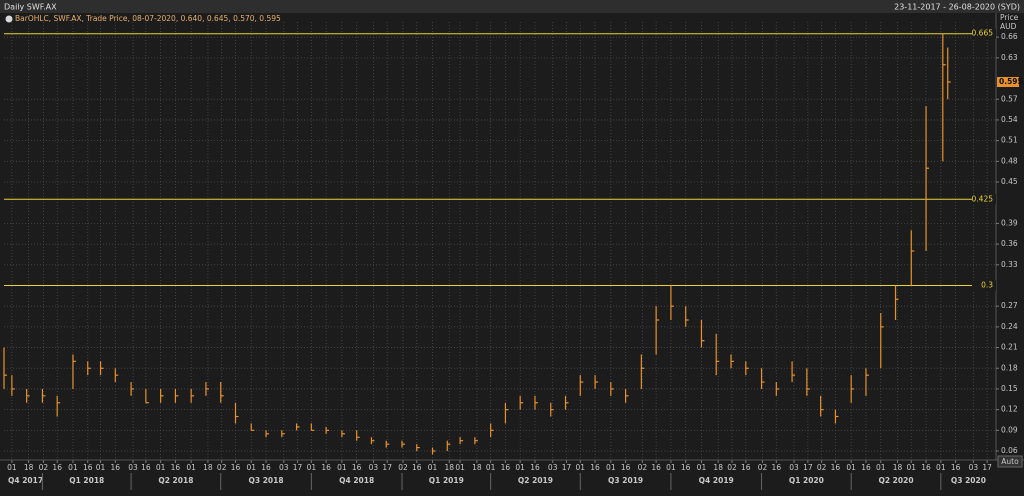 The width and height of the screenshot is (1024, 496). What do you see at coordinates (86, 480) in the screenshot?
I see `quarter-label: Q1 2018` at bounding box center [86, 480].